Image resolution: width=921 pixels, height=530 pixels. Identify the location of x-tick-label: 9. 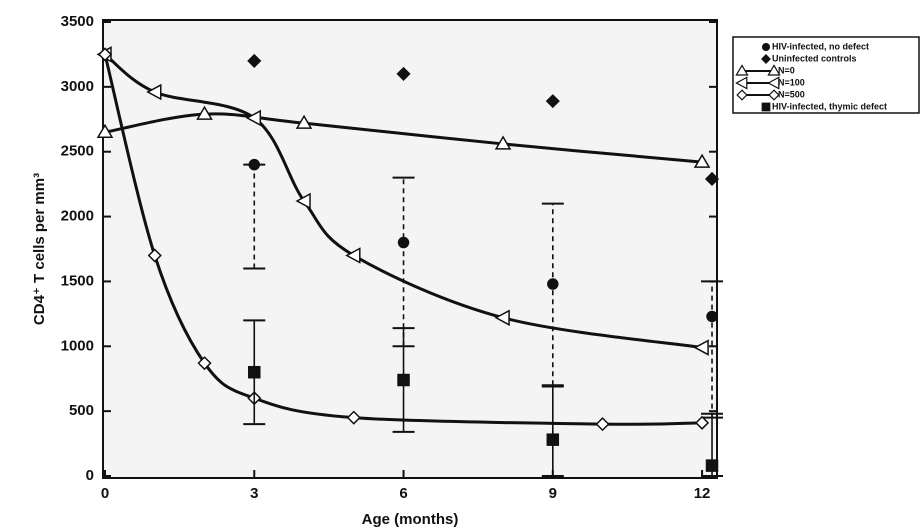
(553, 493).